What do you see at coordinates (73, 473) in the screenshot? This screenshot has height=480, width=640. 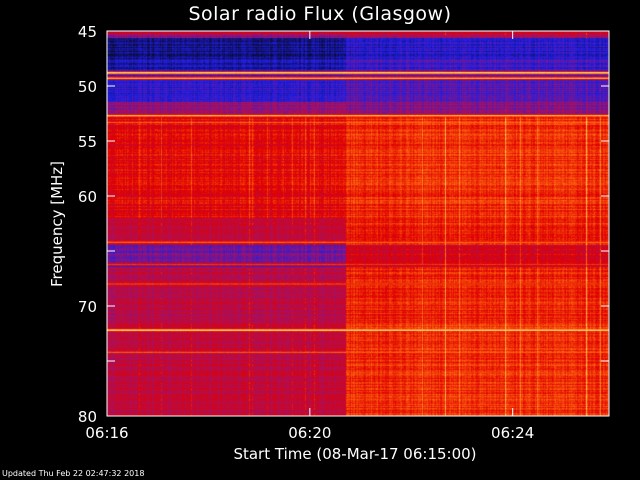 I see `updated-timestamp: Updated Thu Feb 22 02:47:32 2018` at bounding box center [73, 473].